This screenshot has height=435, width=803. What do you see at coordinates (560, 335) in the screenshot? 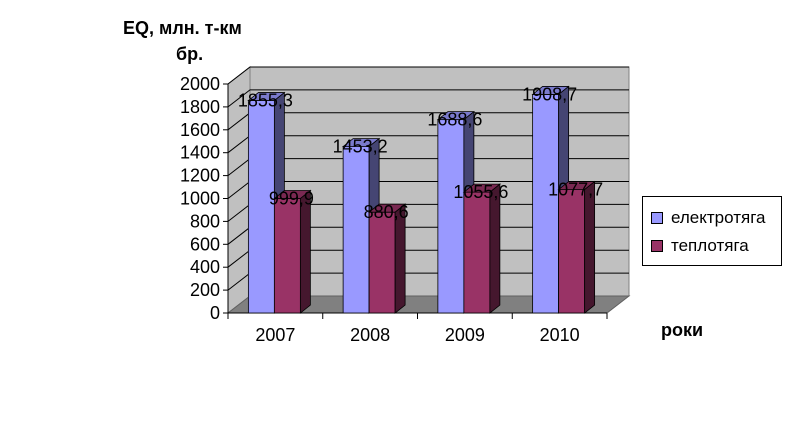
I see `x-tick-label: 2010` at bounding box center [560, 335].